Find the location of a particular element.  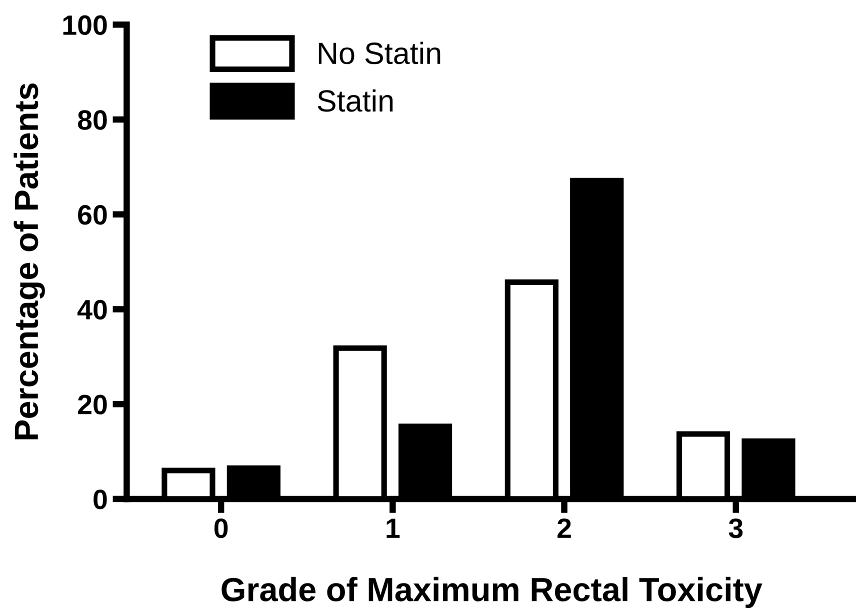

y-tick-label: 20 is located at coordinates (92, 404).